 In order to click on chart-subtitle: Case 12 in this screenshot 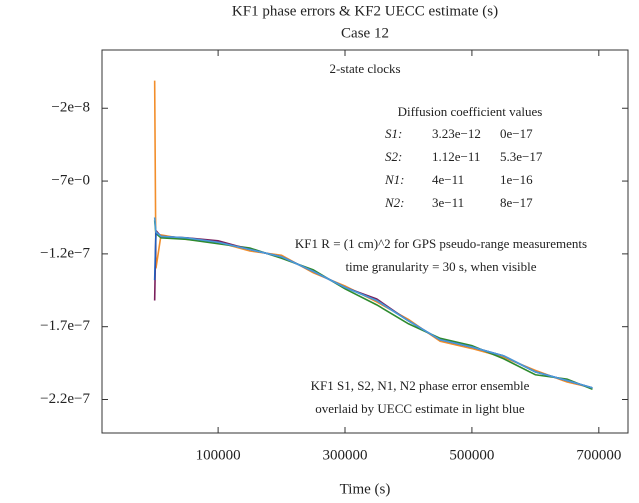, I will do `click(365, 33)`.